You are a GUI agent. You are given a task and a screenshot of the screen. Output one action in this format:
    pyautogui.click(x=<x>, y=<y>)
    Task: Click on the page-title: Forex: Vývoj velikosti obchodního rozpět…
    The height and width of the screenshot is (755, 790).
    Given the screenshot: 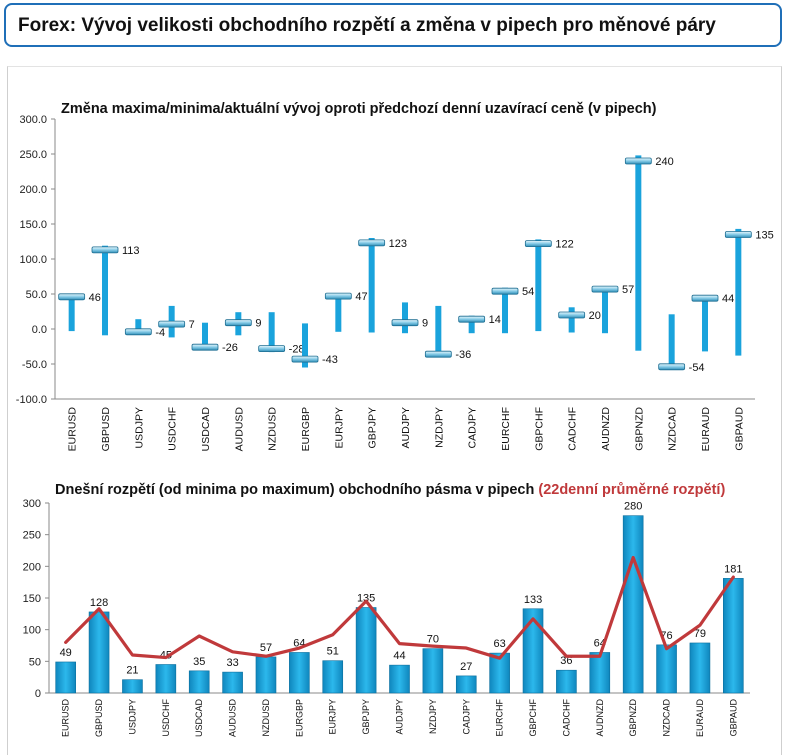 What is the action you would take?
    pyautogui.click(x=367, y=25)
    